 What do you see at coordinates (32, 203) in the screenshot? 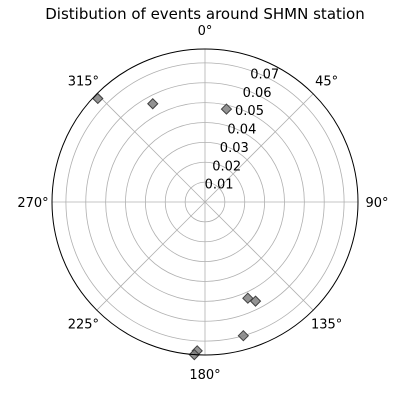
I see `theta-tick-label-270: 270°` at bounding box center [32, 203].